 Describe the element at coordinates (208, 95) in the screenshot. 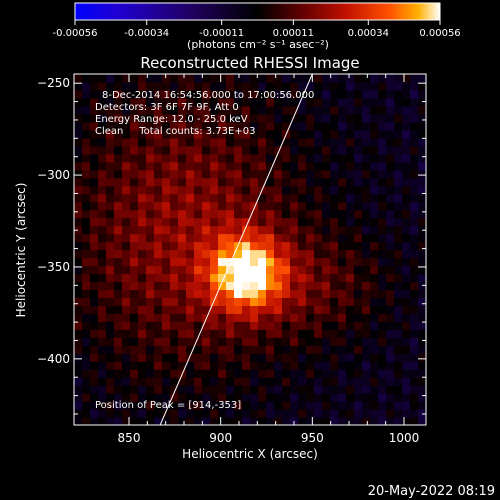

I see `annotation-time-range: 8-Dec-2014 16:54:56.000 to 17:00:56.000` at that location.